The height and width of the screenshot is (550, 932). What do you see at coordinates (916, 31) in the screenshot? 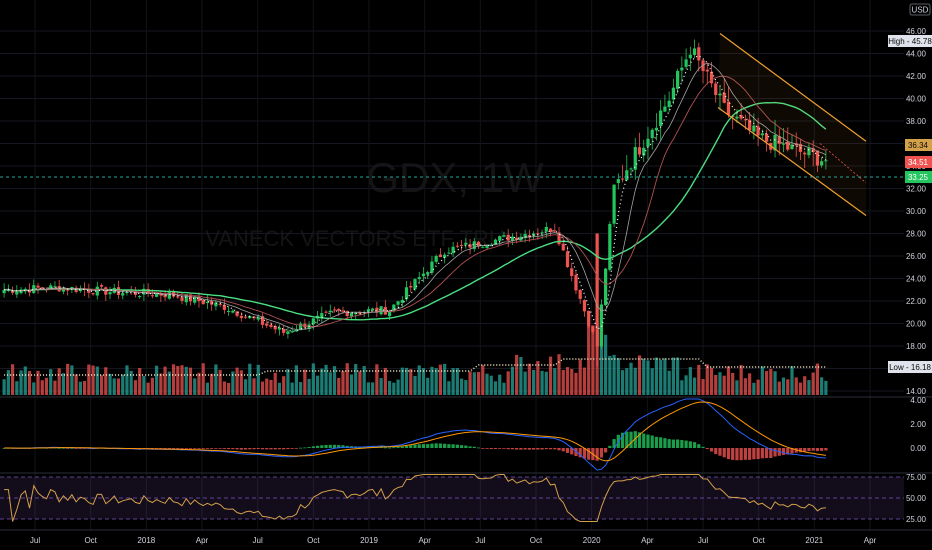
I see `price-tick-label: 46.00` at bounding box center [916, 31].